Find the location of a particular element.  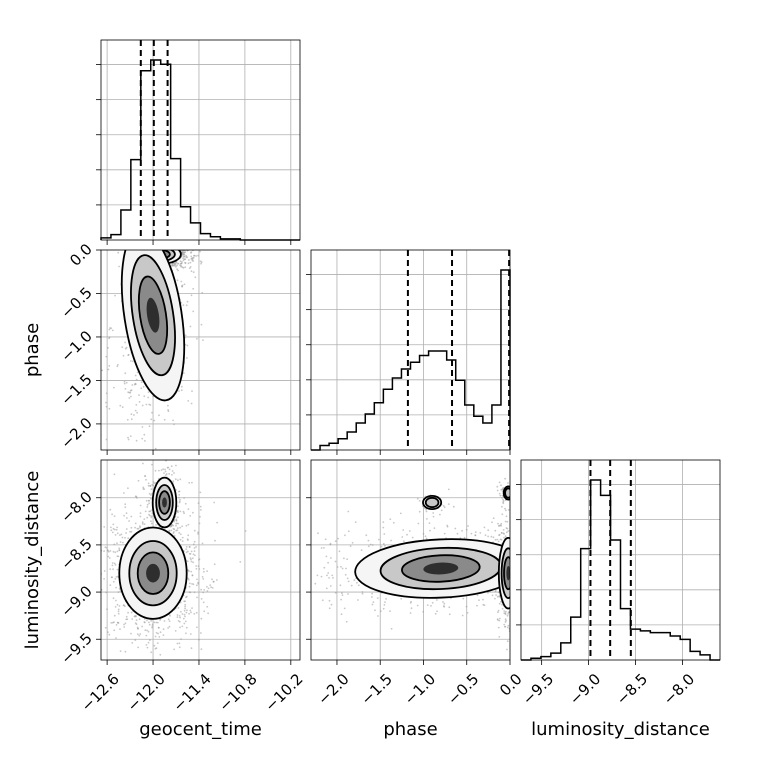

y-tick-label-luminosity_distance: −8.0 is located at coordinates (76, 507).